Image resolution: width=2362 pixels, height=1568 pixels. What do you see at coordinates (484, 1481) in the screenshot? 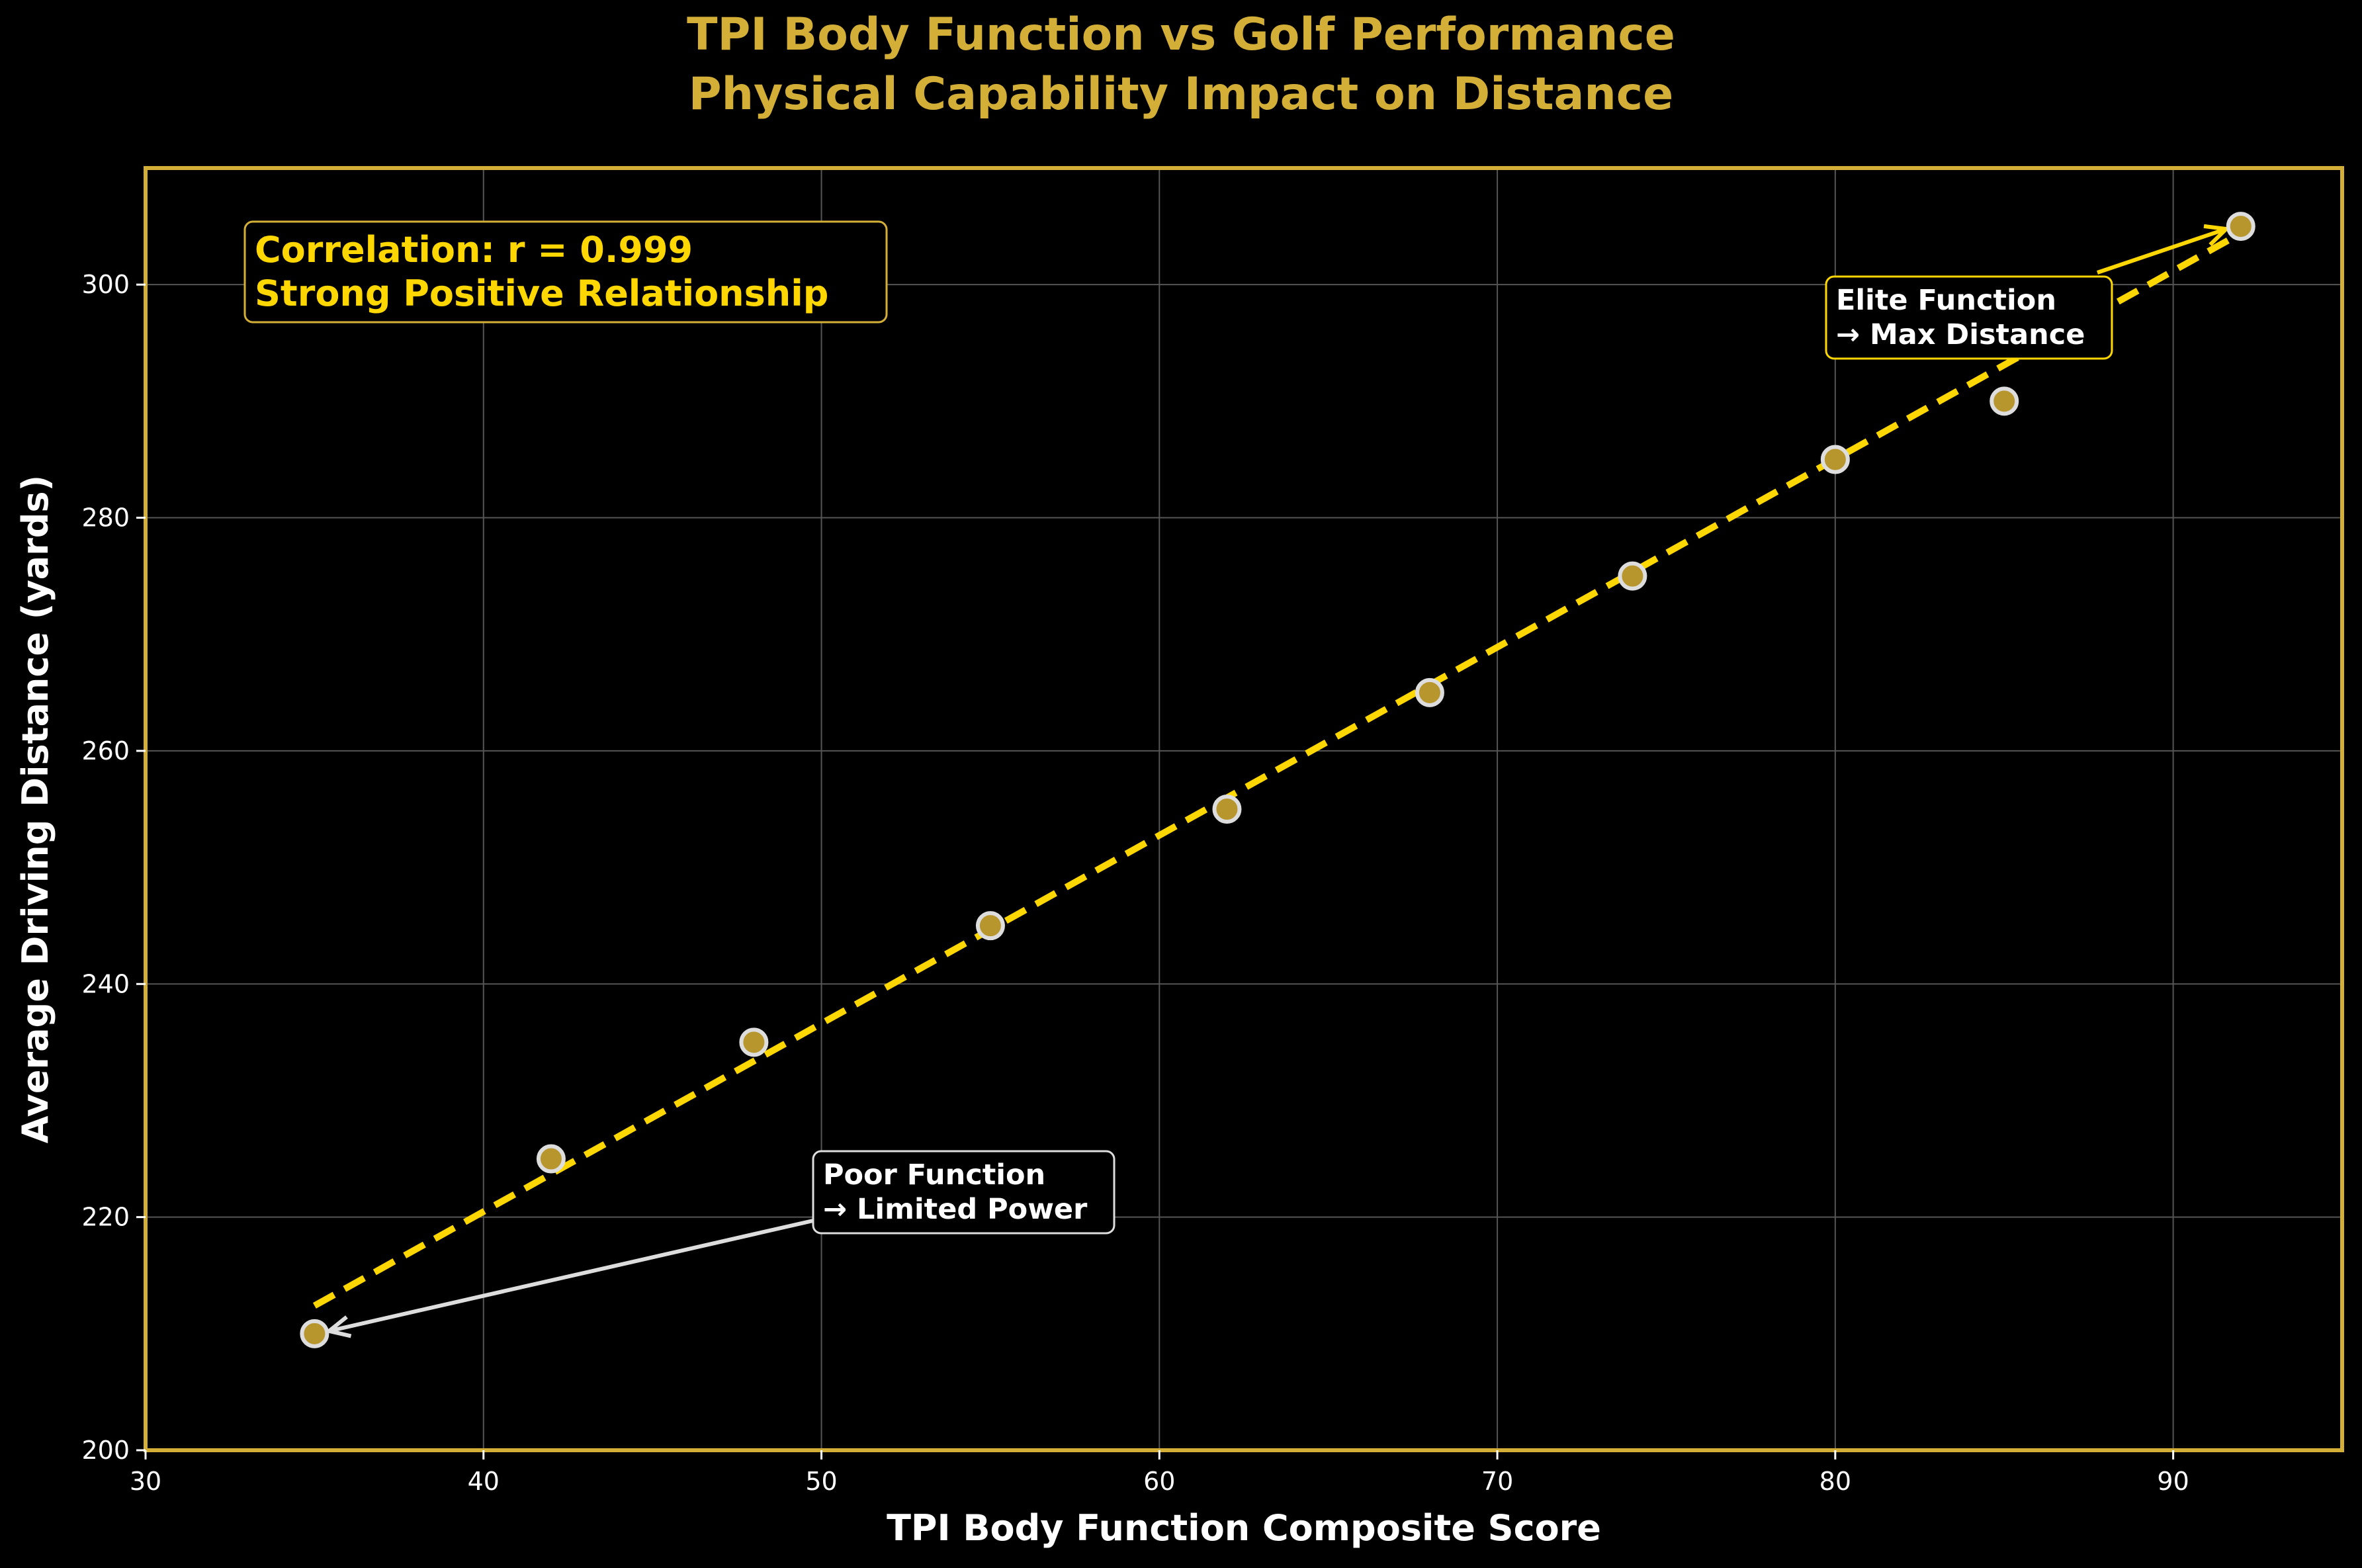
I see `x-tick-label: 40` at bounding box center [484, 1481].